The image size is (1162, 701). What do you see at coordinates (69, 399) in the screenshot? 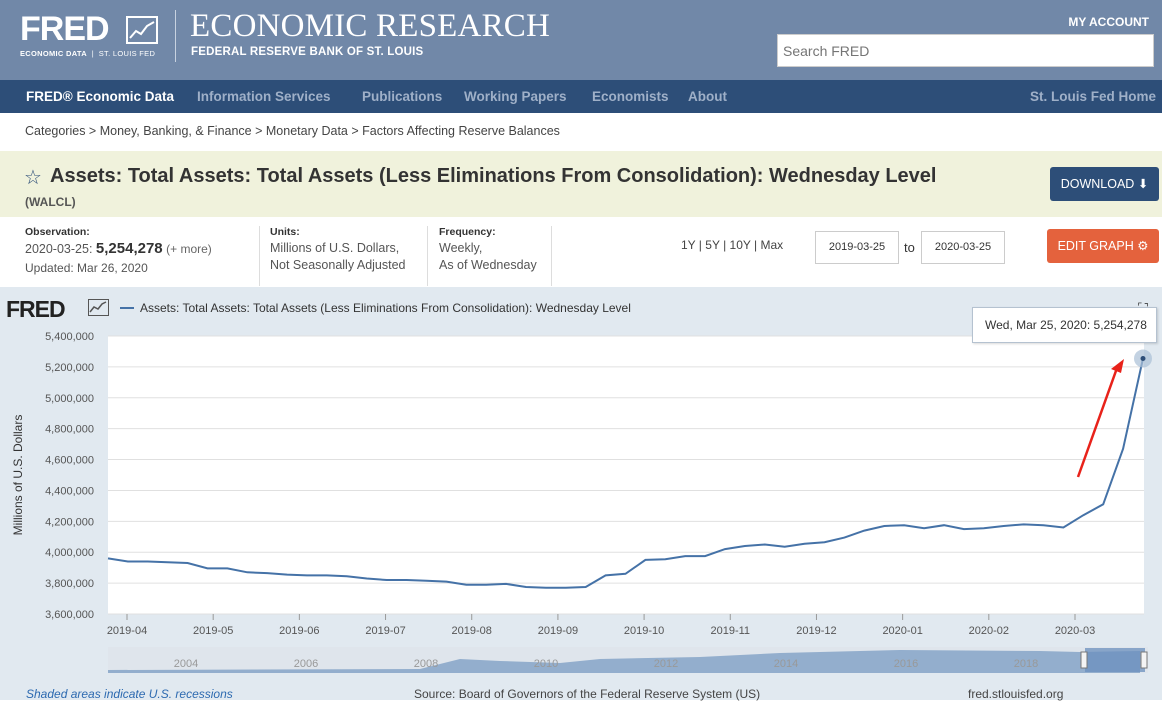
I see `y-tick-label: 5,000,000` at bounding box center [69, 399].